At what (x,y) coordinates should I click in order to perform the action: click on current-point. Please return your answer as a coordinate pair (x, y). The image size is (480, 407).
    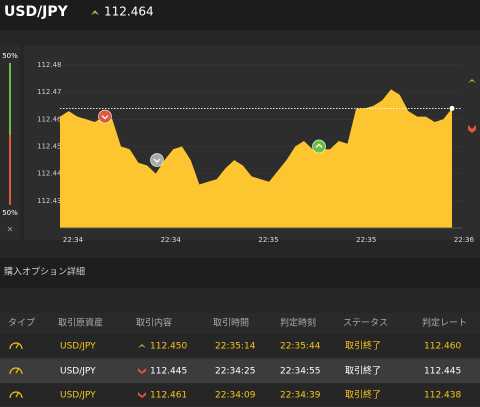
    Looking at the image, I should click on (452, 108).